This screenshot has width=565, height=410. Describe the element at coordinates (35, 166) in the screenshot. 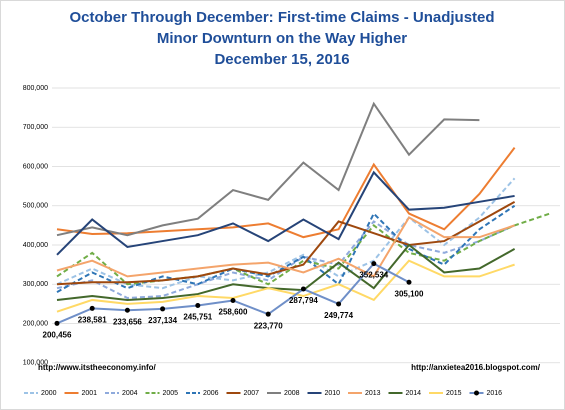

I see `y-tick-label: 600,000` at that location.